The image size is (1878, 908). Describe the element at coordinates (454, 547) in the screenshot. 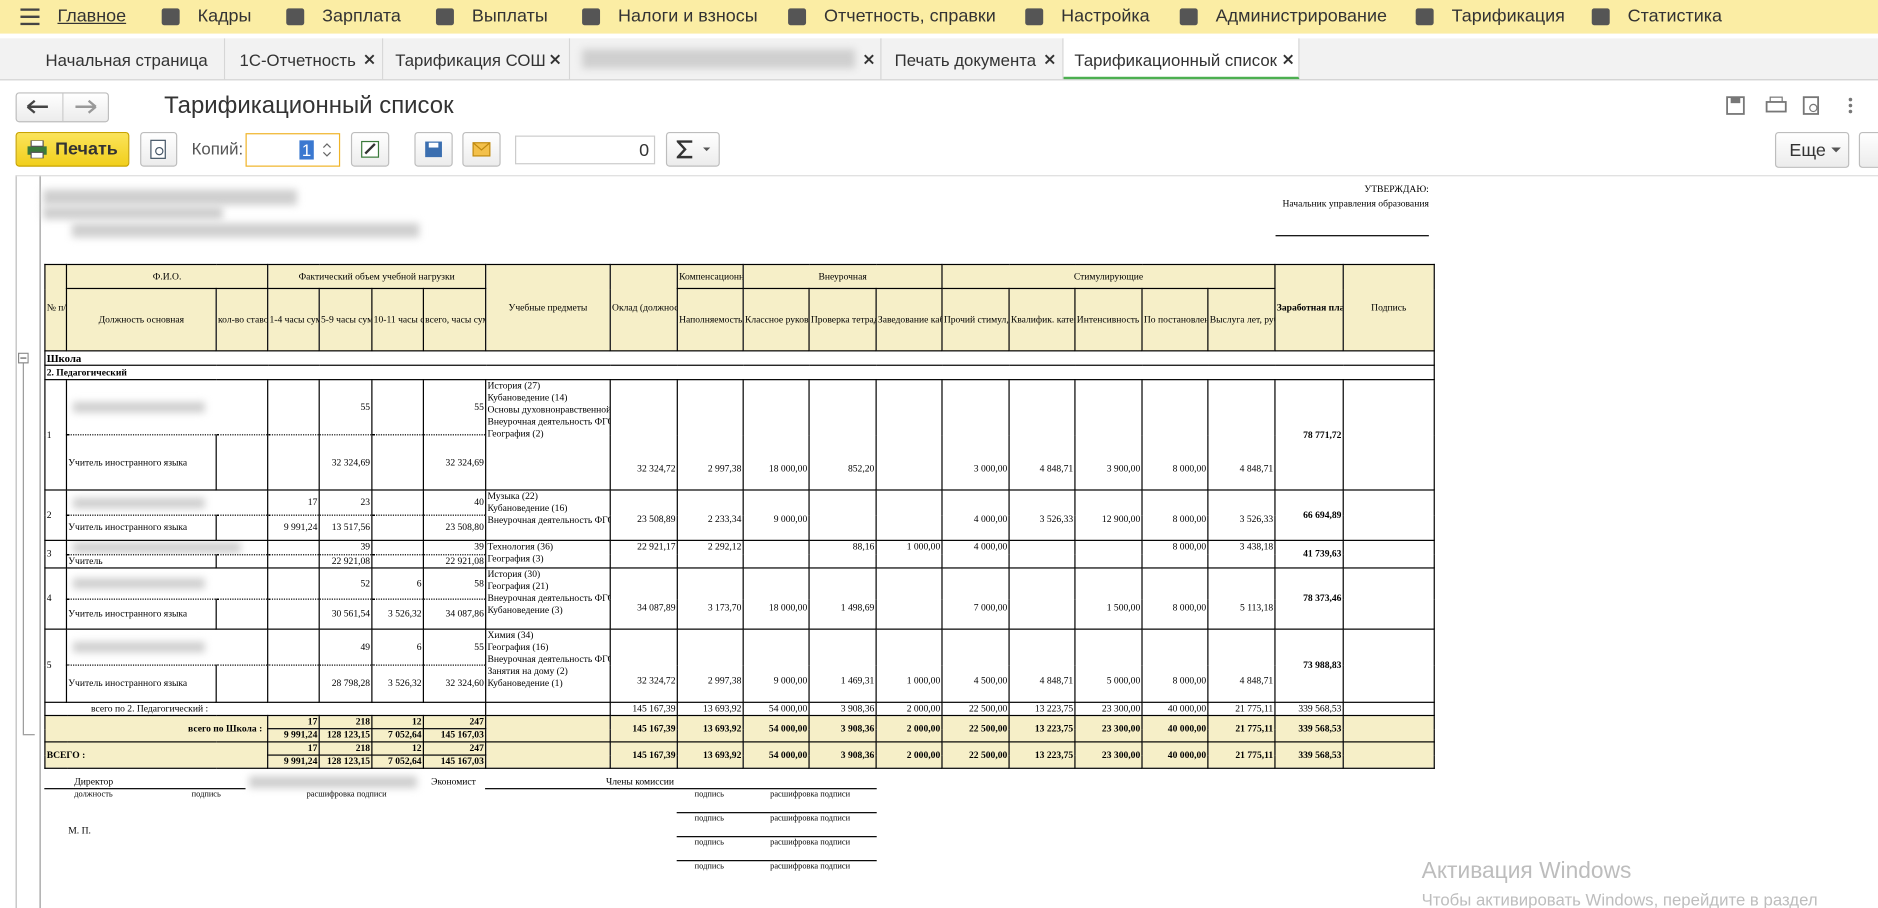

I see `table-cell: 39` at that location.